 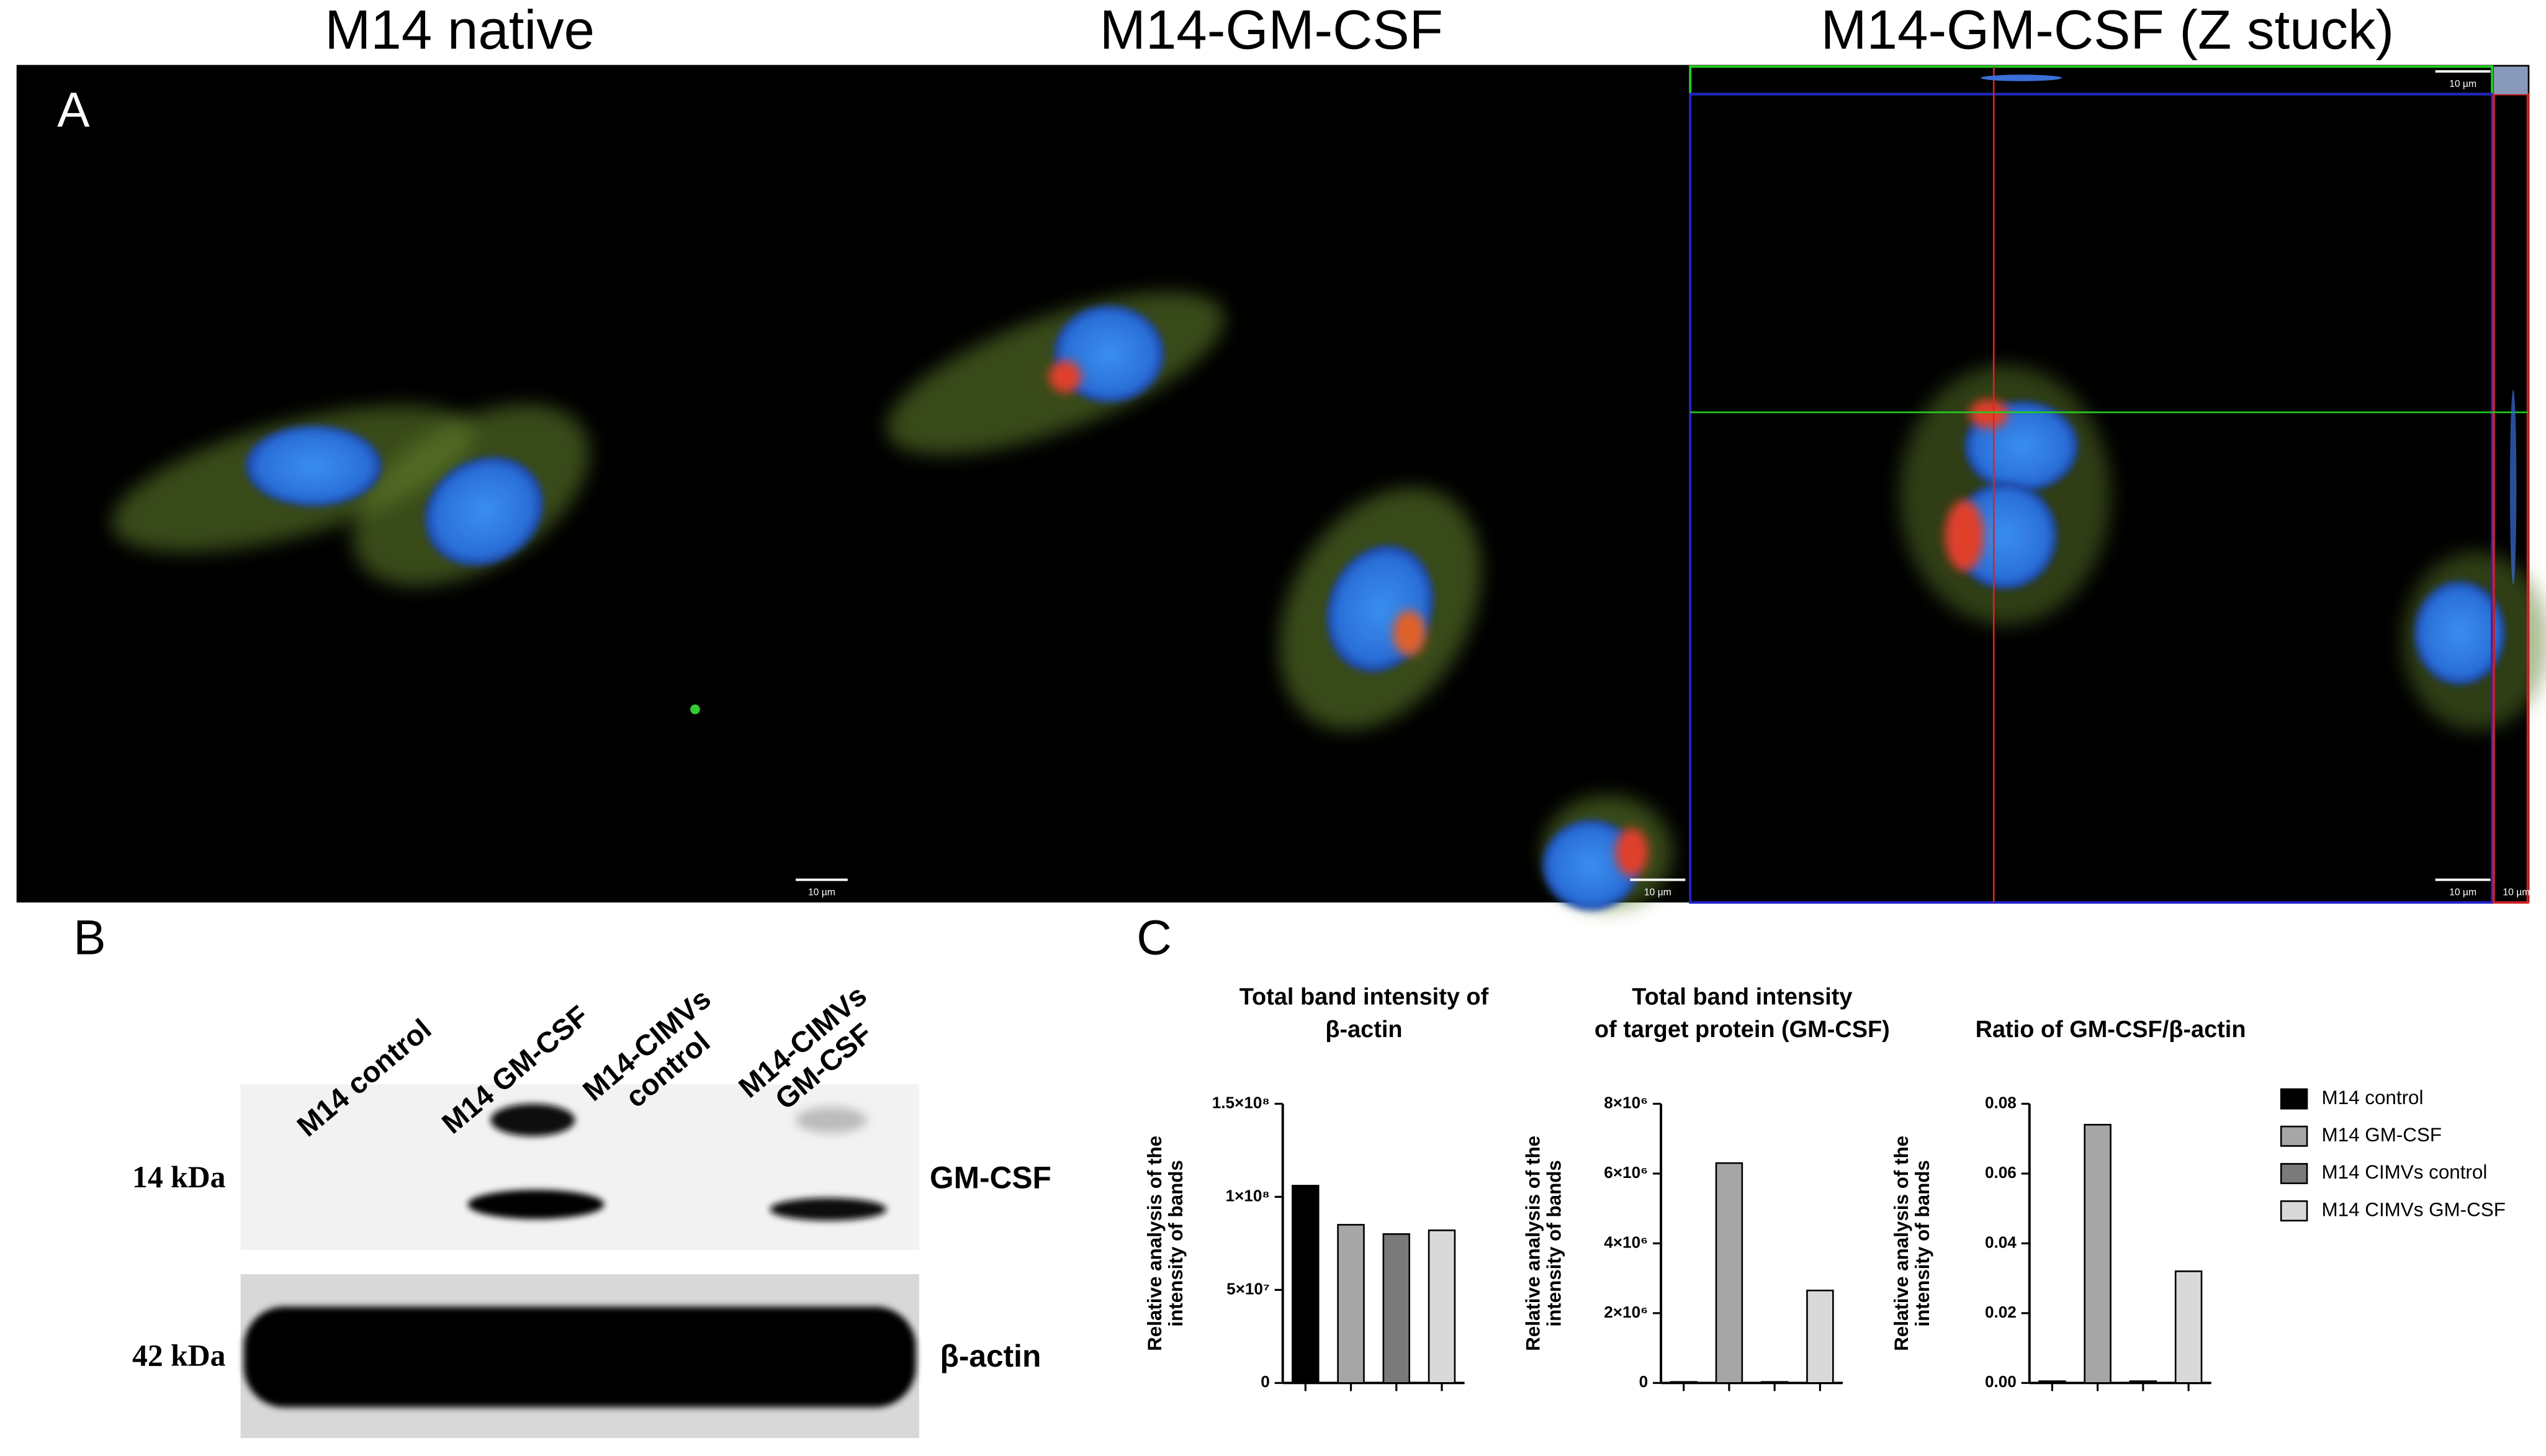 What do you see at coordinates (2001, 1381) in the screenshot?
I see `y-tick-label: 0.00` at bounding box center [2001, 1381].